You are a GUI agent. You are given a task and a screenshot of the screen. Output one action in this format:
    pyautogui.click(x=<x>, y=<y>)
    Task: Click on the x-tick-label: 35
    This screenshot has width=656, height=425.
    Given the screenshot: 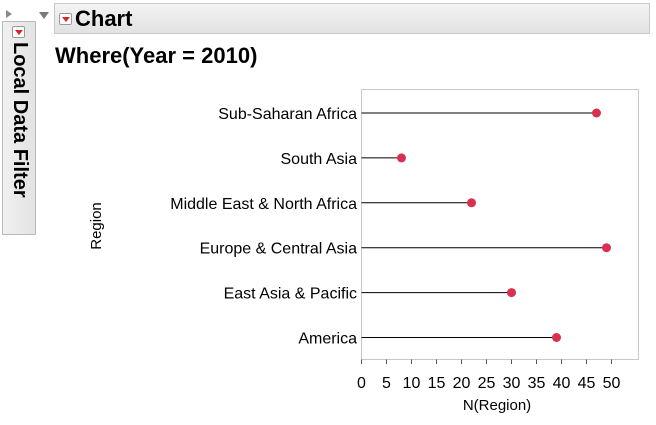 What is the action you would take?
    pyautogui.click(x=537, y=383)
    